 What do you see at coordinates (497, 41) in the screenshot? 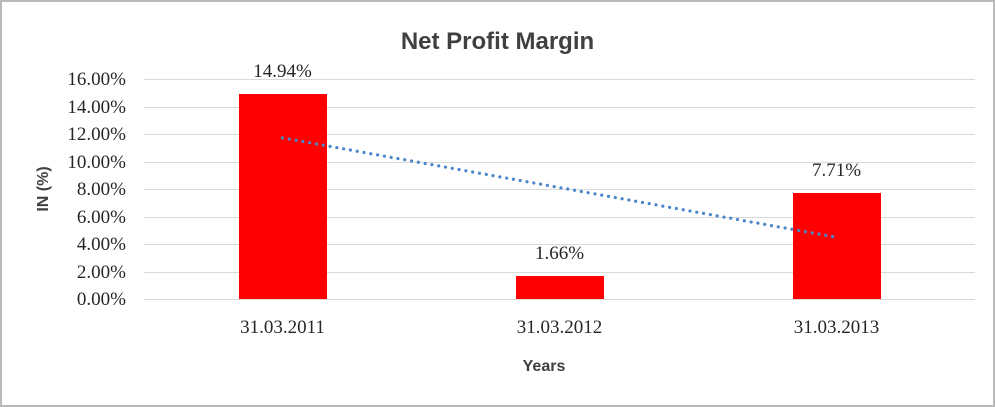
I see `chart-title: Net Profit Margin` at bounding box center [497, 41].